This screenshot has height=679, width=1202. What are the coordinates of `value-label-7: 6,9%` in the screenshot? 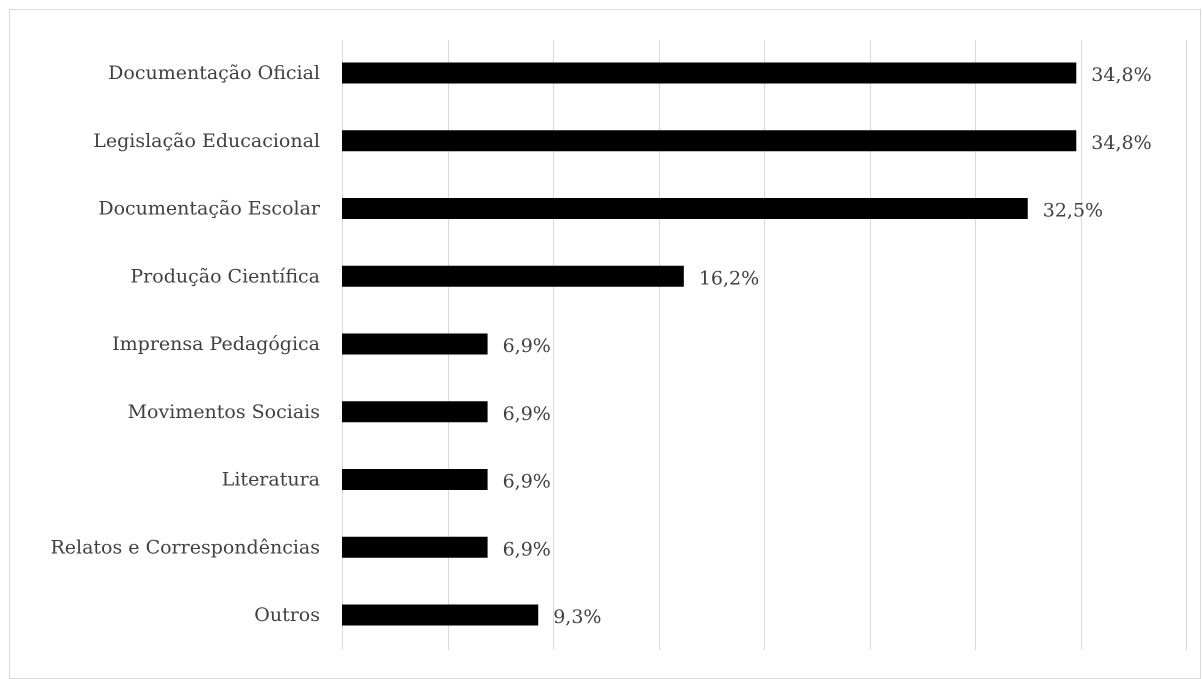 It's located at (527, 549).